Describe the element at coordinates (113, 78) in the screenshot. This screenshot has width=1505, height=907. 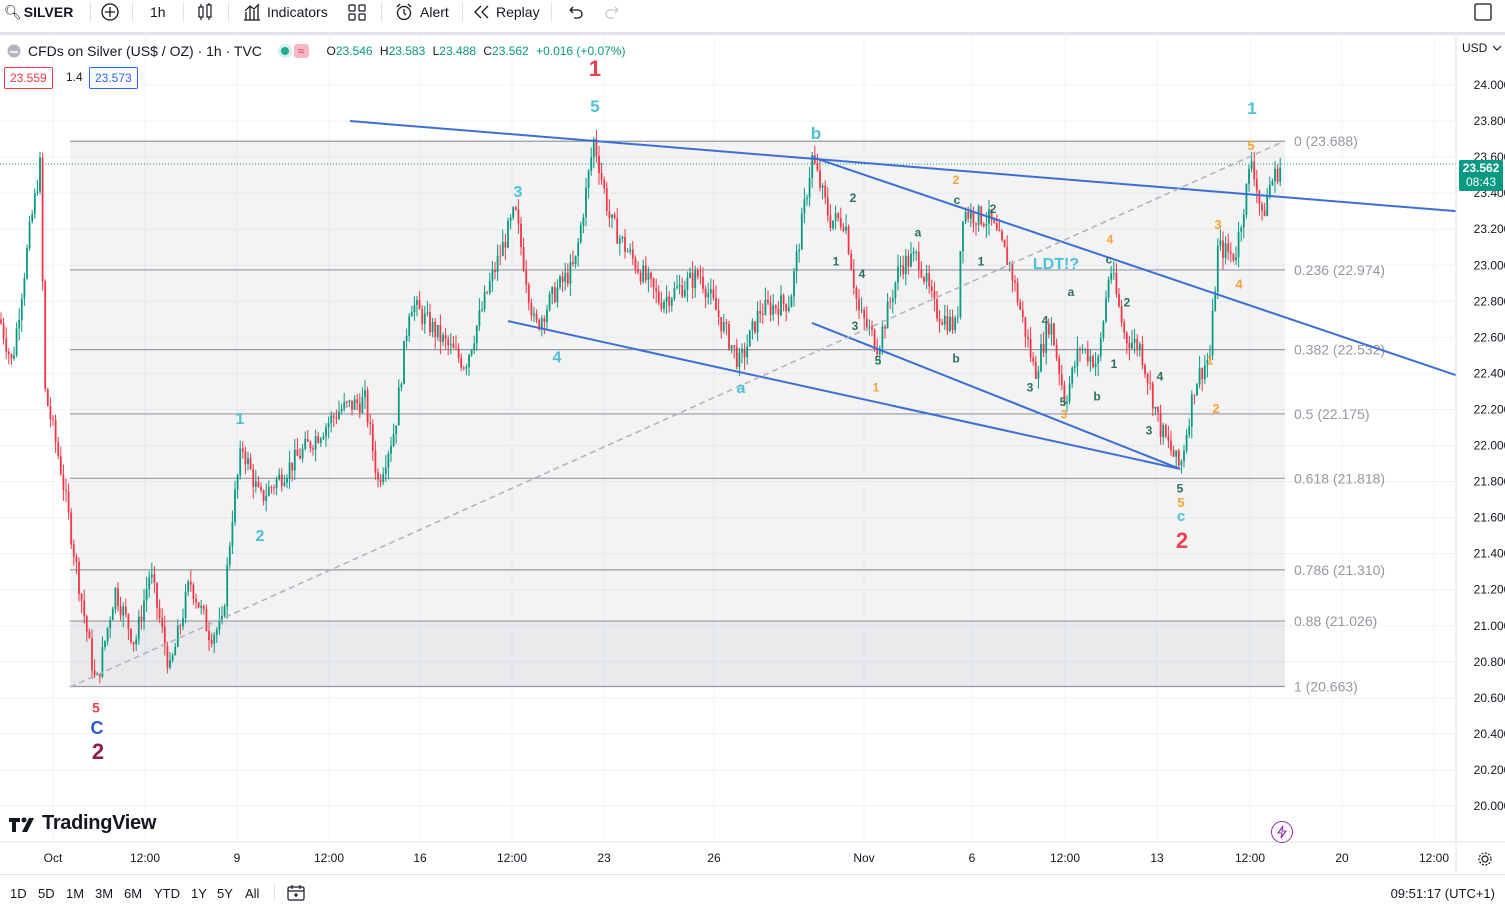
I see `buy-price-box: 23.573` at that location.